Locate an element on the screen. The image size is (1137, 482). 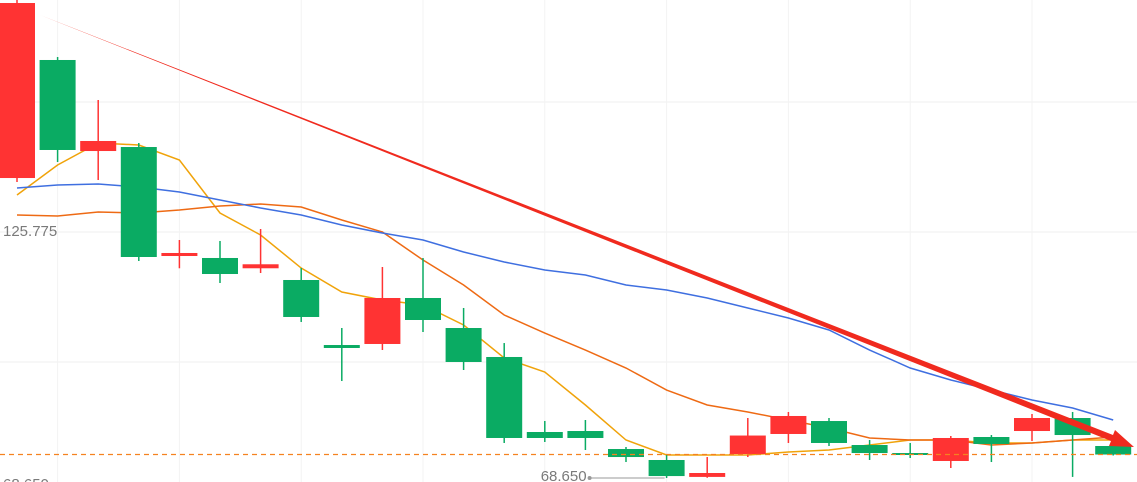
y-tick-label: 125.775 is located at coordinates (30, 231).